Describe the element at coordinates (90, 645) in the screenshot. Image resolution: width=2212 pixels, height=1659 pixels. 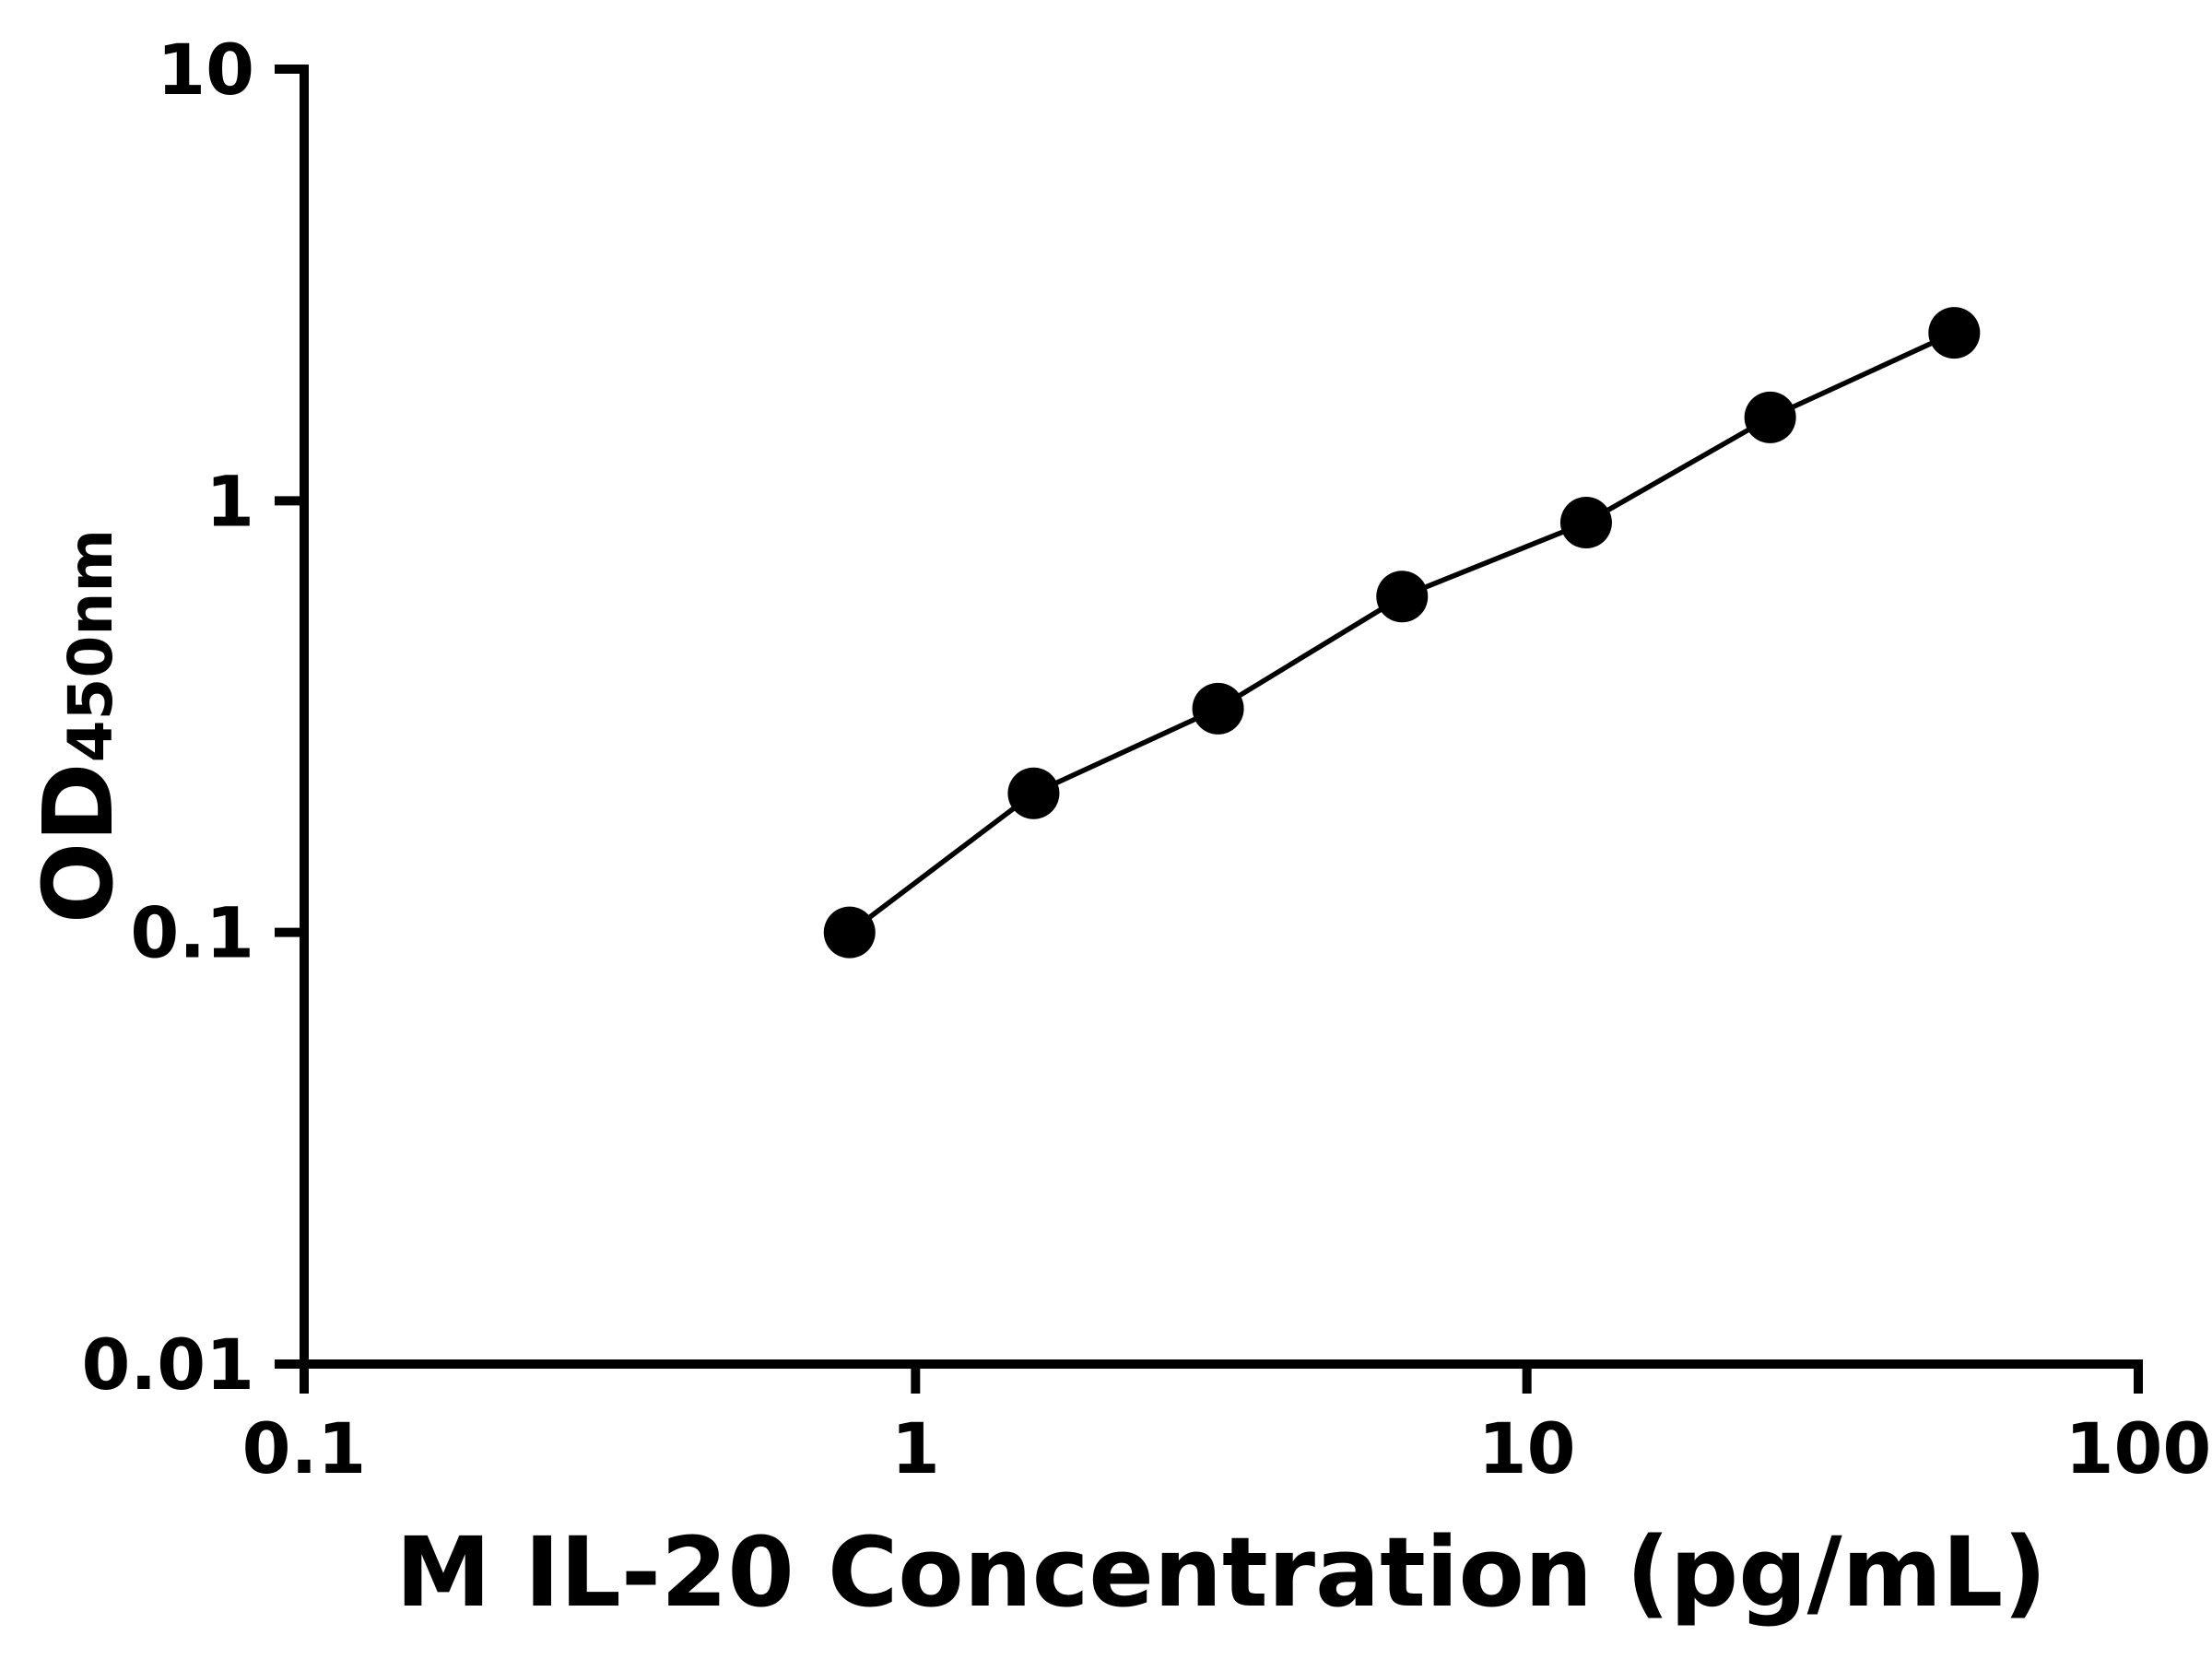
I see `y-axis-title-subscript: 450nm` at that location.